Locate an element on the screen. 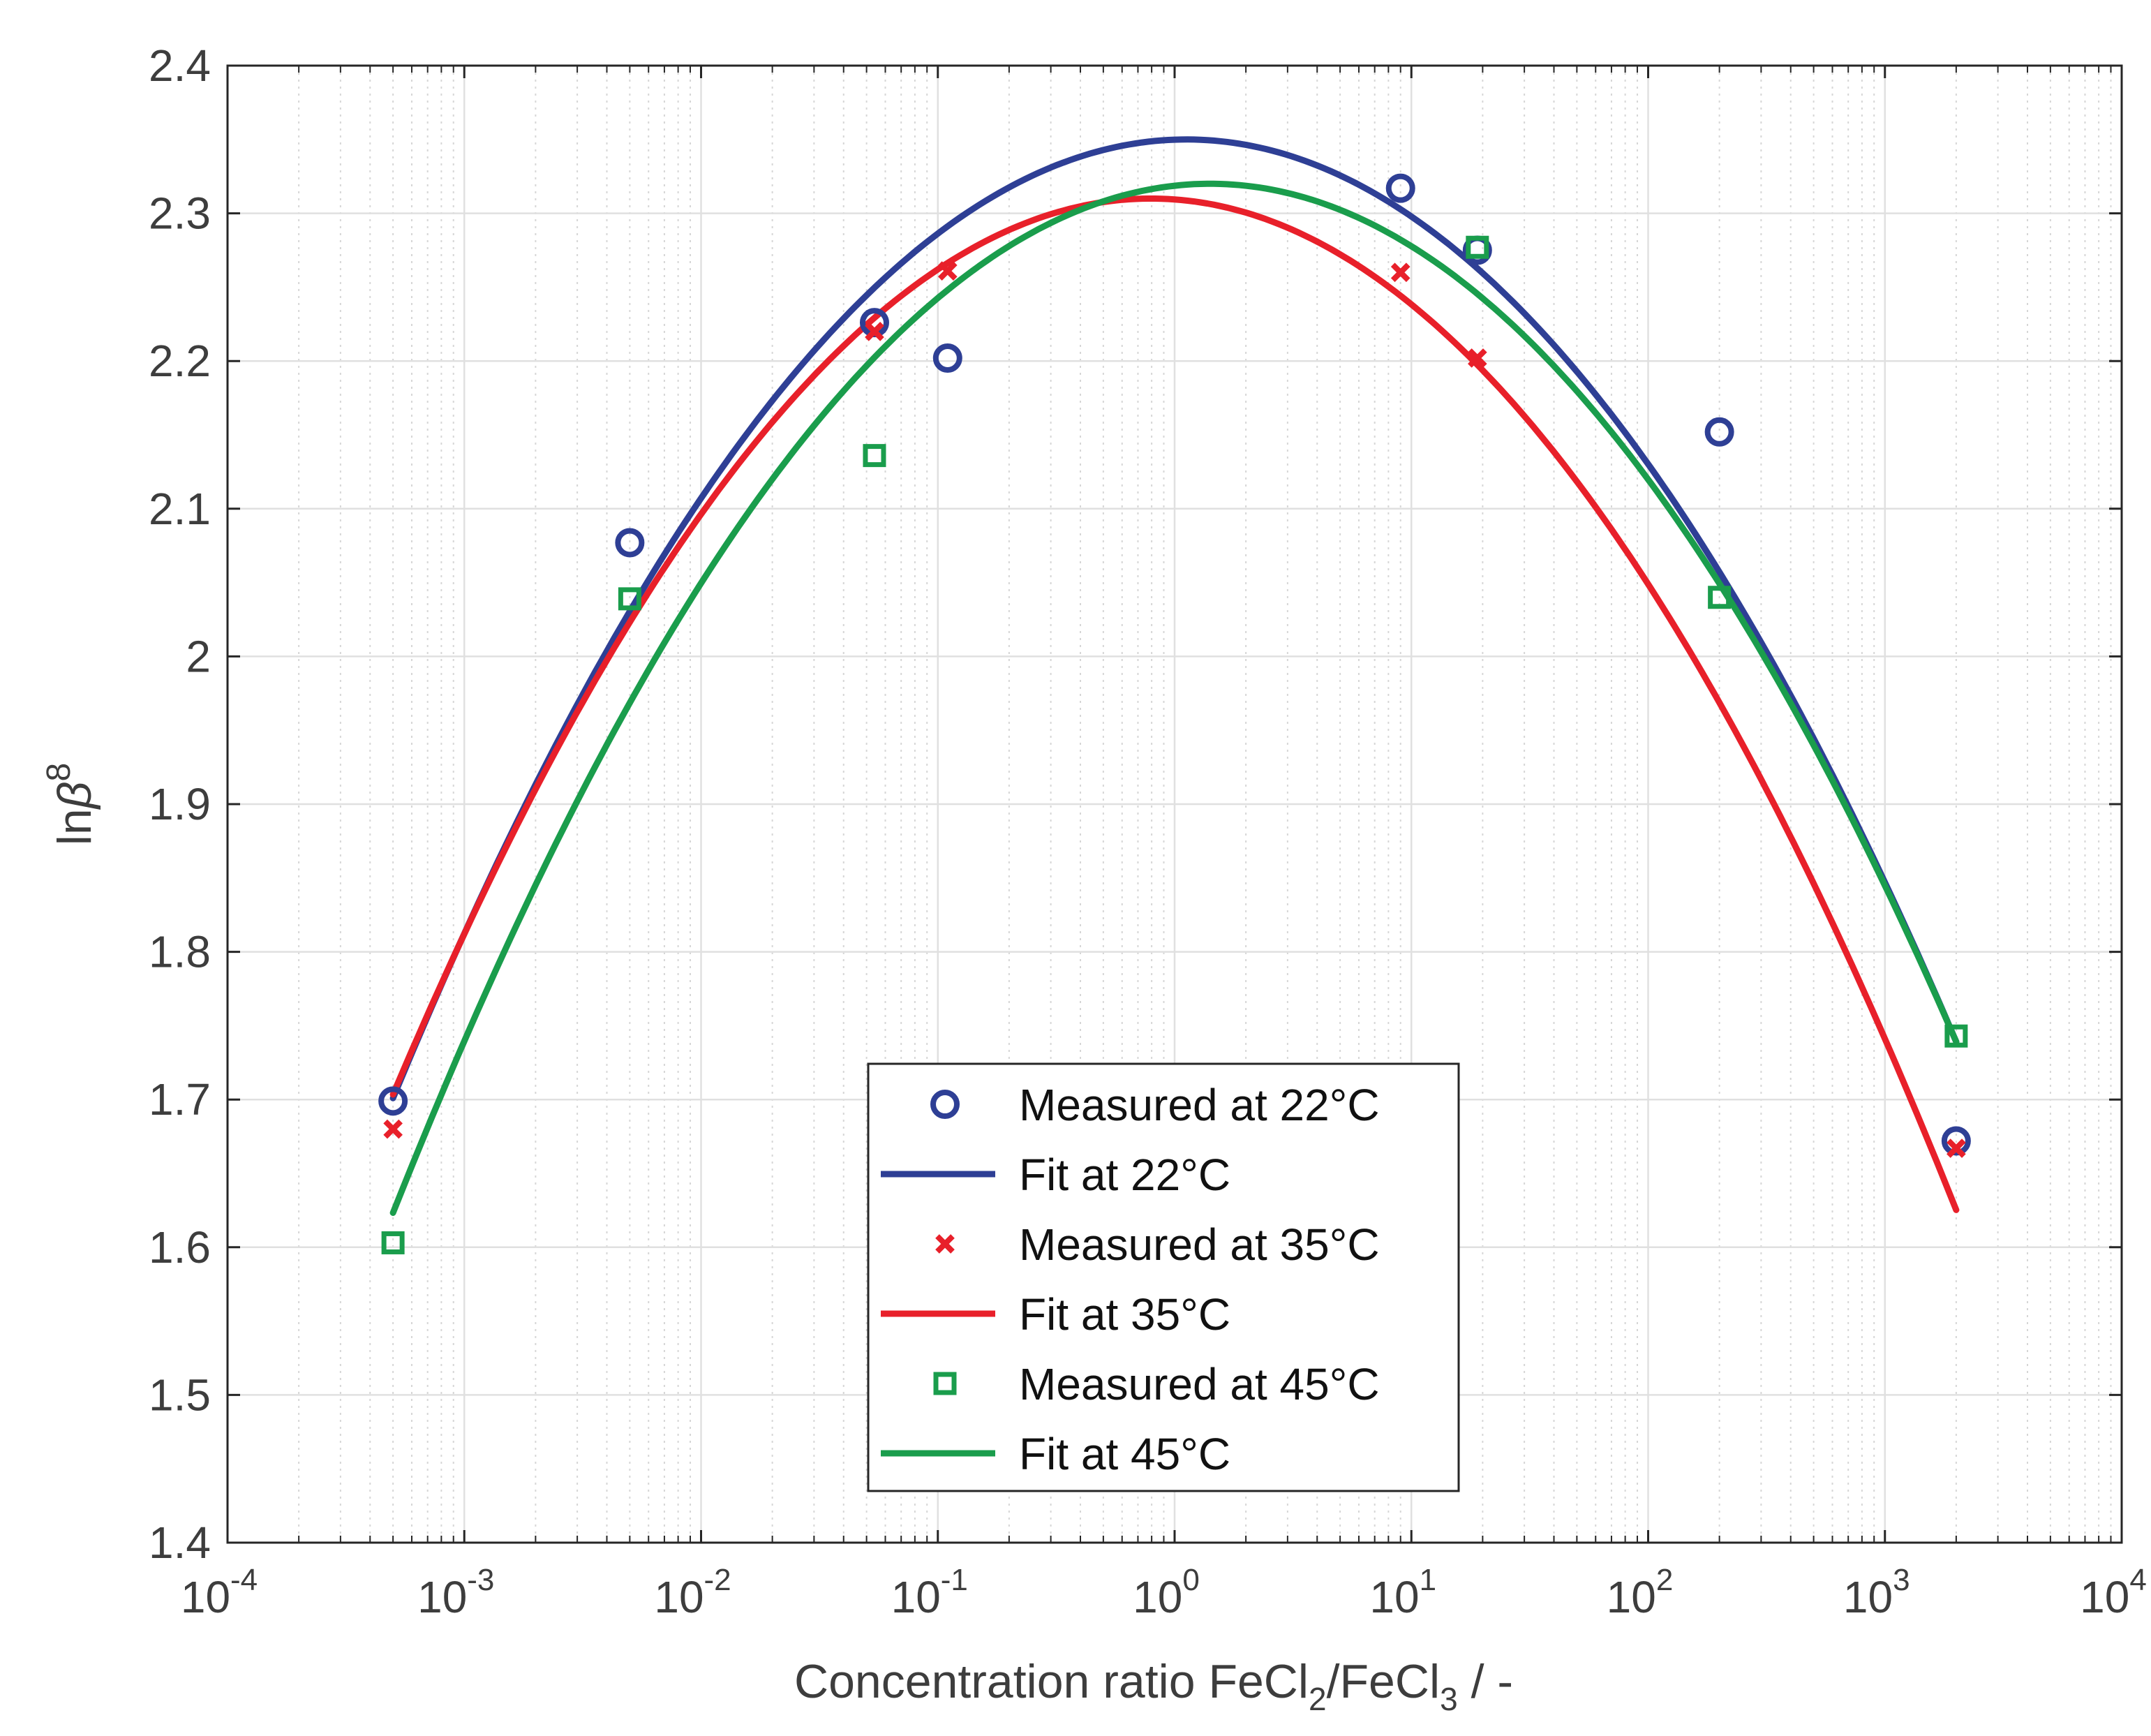 The width and height of the screenshot is (2151, 1736). legend-entry-4: Measured at 45°C is located at coordinates (1156, 1384).